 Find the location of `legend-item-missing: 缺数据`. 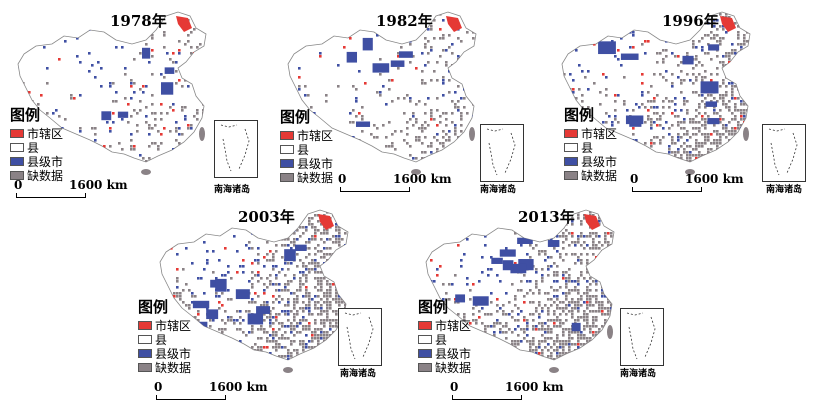

legend-item-missing: 缺数据 is located at coordinates (36, 175).